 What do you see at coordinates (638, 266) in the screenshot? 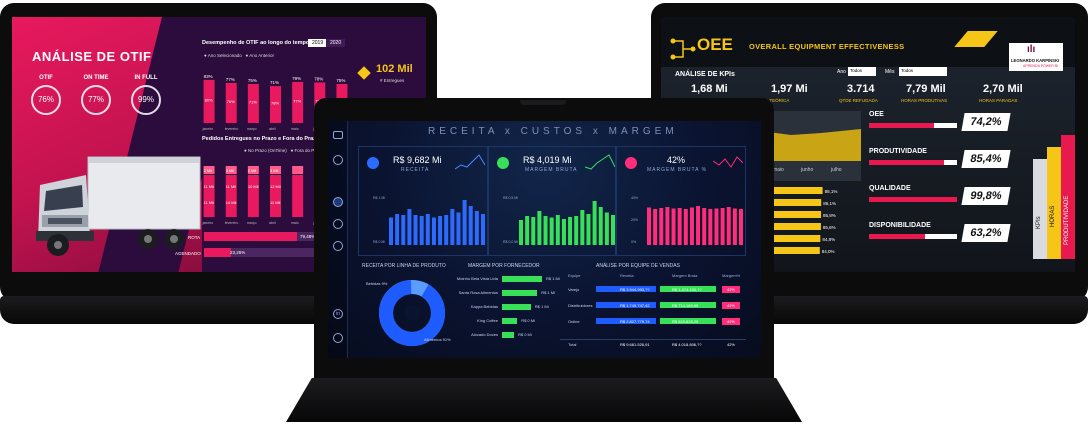
I see `section-title-team: ANÁLISE POR EQUIPE DE VENDAS` at bounding box center [638, 266].